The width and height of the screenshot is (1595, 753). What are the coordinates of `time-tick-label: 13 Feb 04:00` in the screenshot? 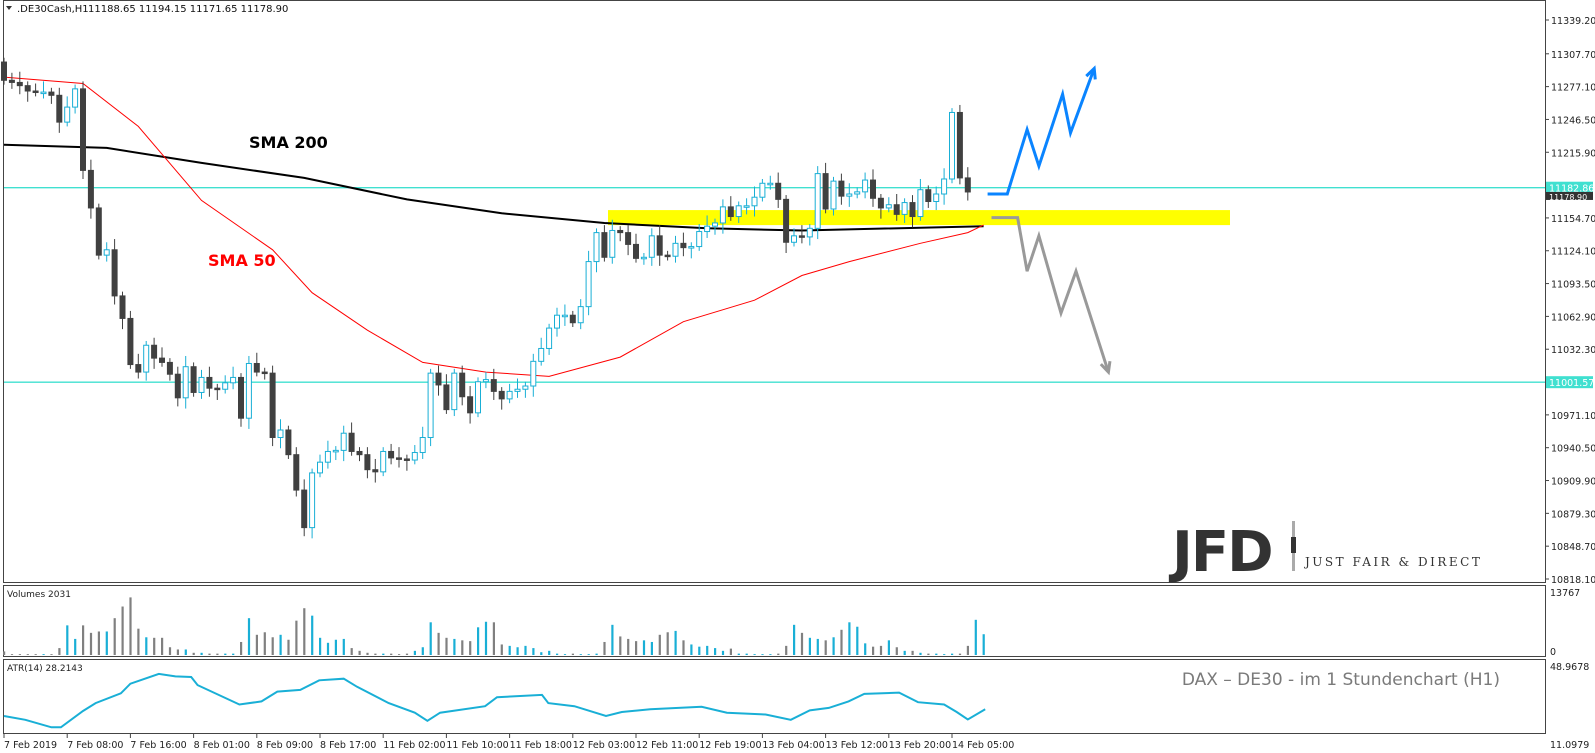 It's located at (793, 745).